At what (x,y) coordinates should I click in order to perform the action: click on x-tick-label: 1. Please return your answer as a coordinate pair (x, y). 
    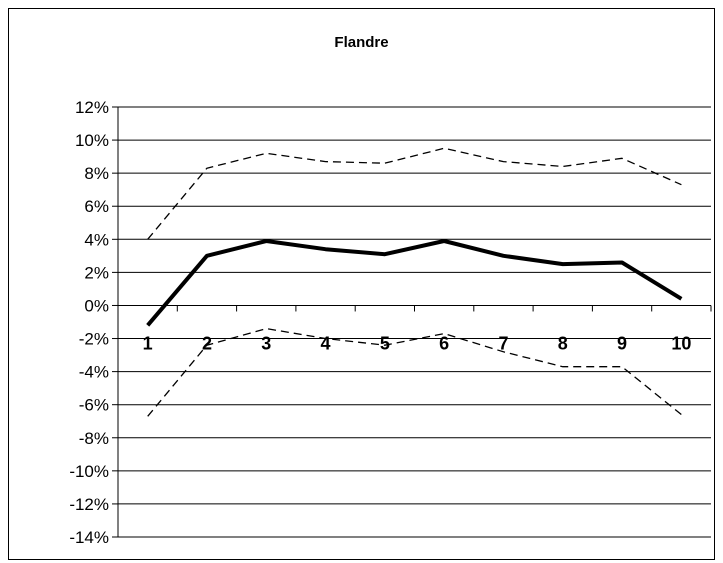
    Looking at the image, I should click on (148, 343).